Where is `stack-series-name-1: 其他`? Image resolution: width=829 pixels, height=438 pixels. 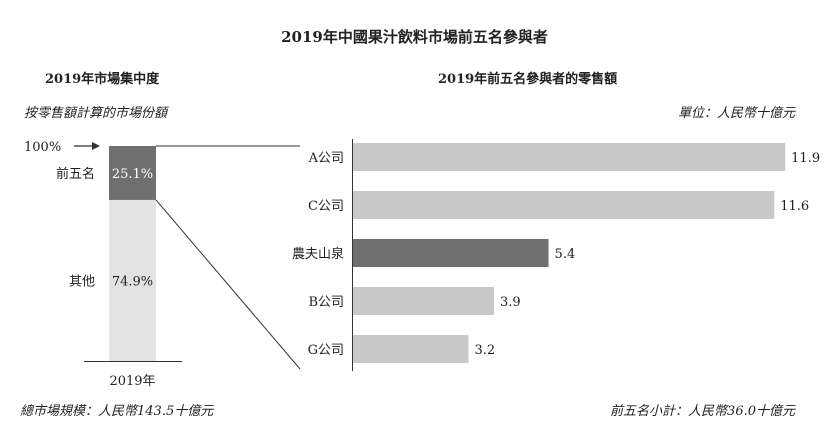
stack-series-name-1: 其他 is located at coordinates (82, 281).